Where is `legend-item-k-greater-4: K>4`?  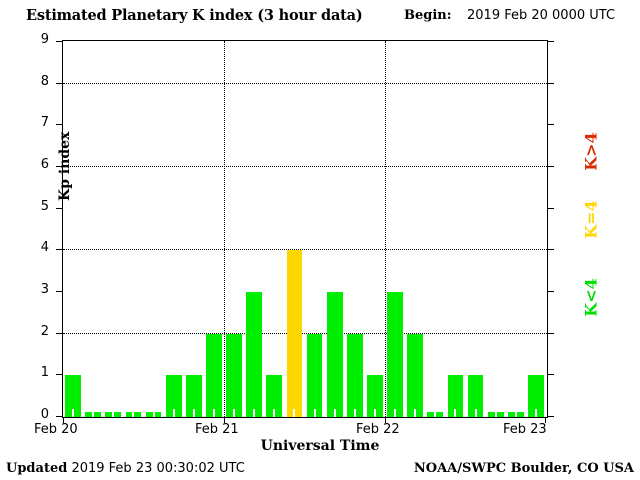
legend-item-k-greater-4: K>4 is located at coordinates (591, 151).